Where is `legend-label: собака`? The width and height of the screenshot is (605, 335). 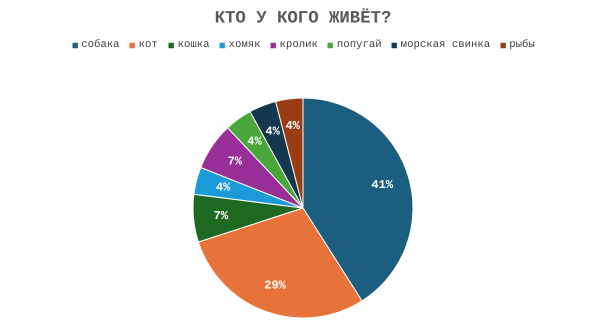 legend-label: собака is located at coordinates (100, 45).